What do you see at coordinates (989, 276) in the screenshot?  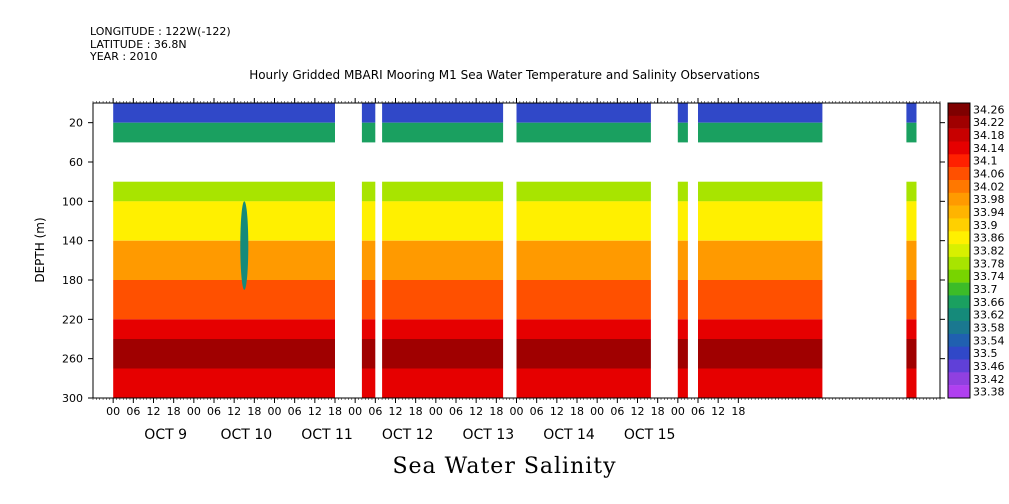 I see `colorbar-label: 33.74` at bounding box center [989, 276].